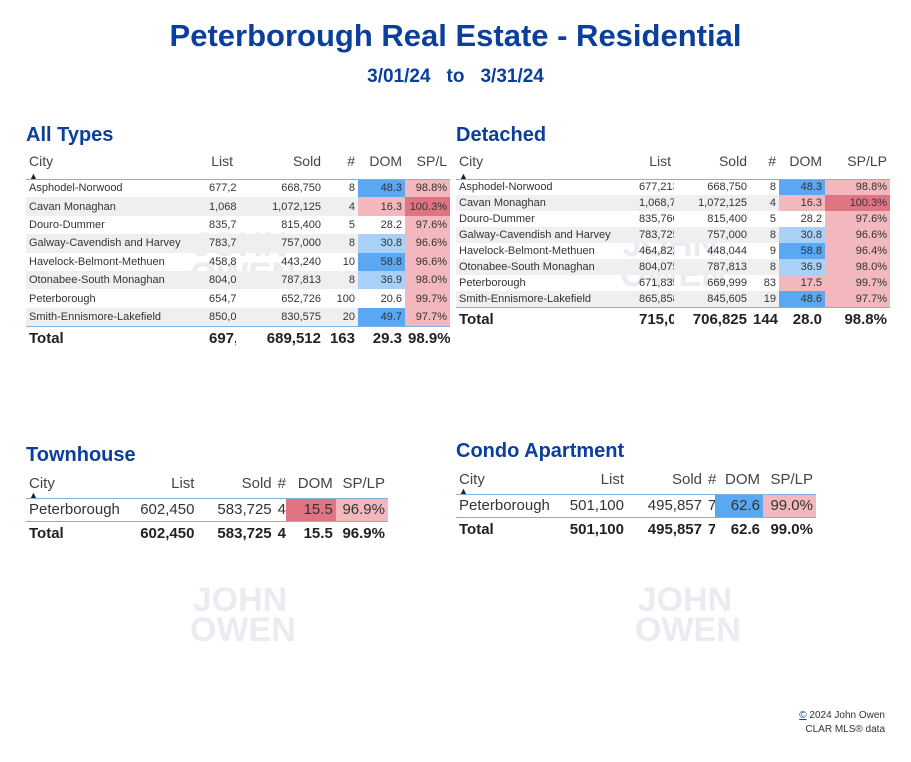  Describe the element at coordinates (399, 76) in the screenshot. I see `date-from: 3/01/24` at that location.